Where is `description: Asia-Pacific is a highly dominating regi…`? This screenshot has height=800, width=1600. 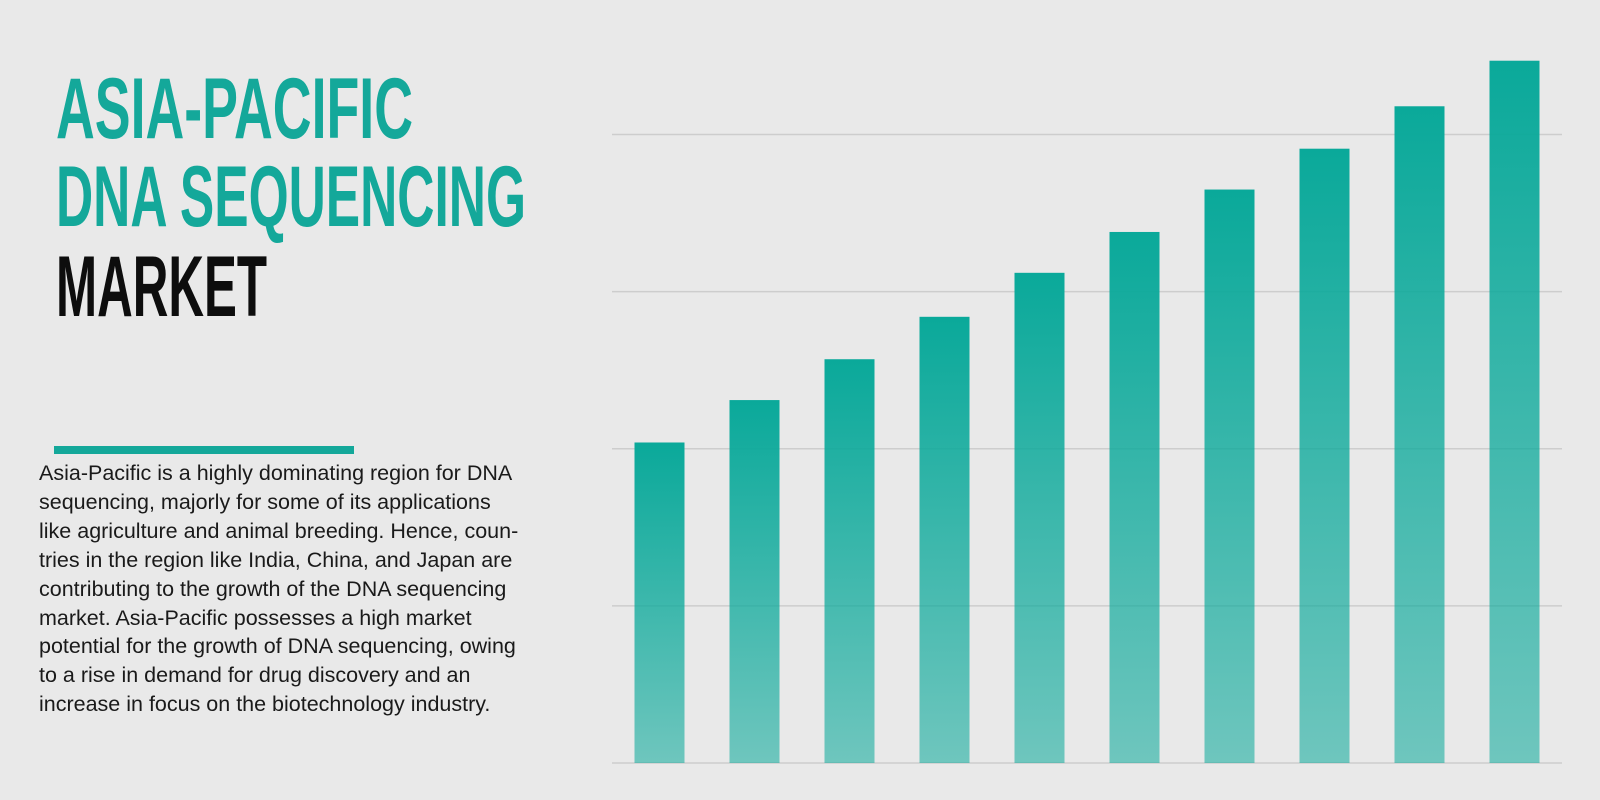 description: Asia-Pacific is a highly dominating regi… is located at coordinates (278, 589).